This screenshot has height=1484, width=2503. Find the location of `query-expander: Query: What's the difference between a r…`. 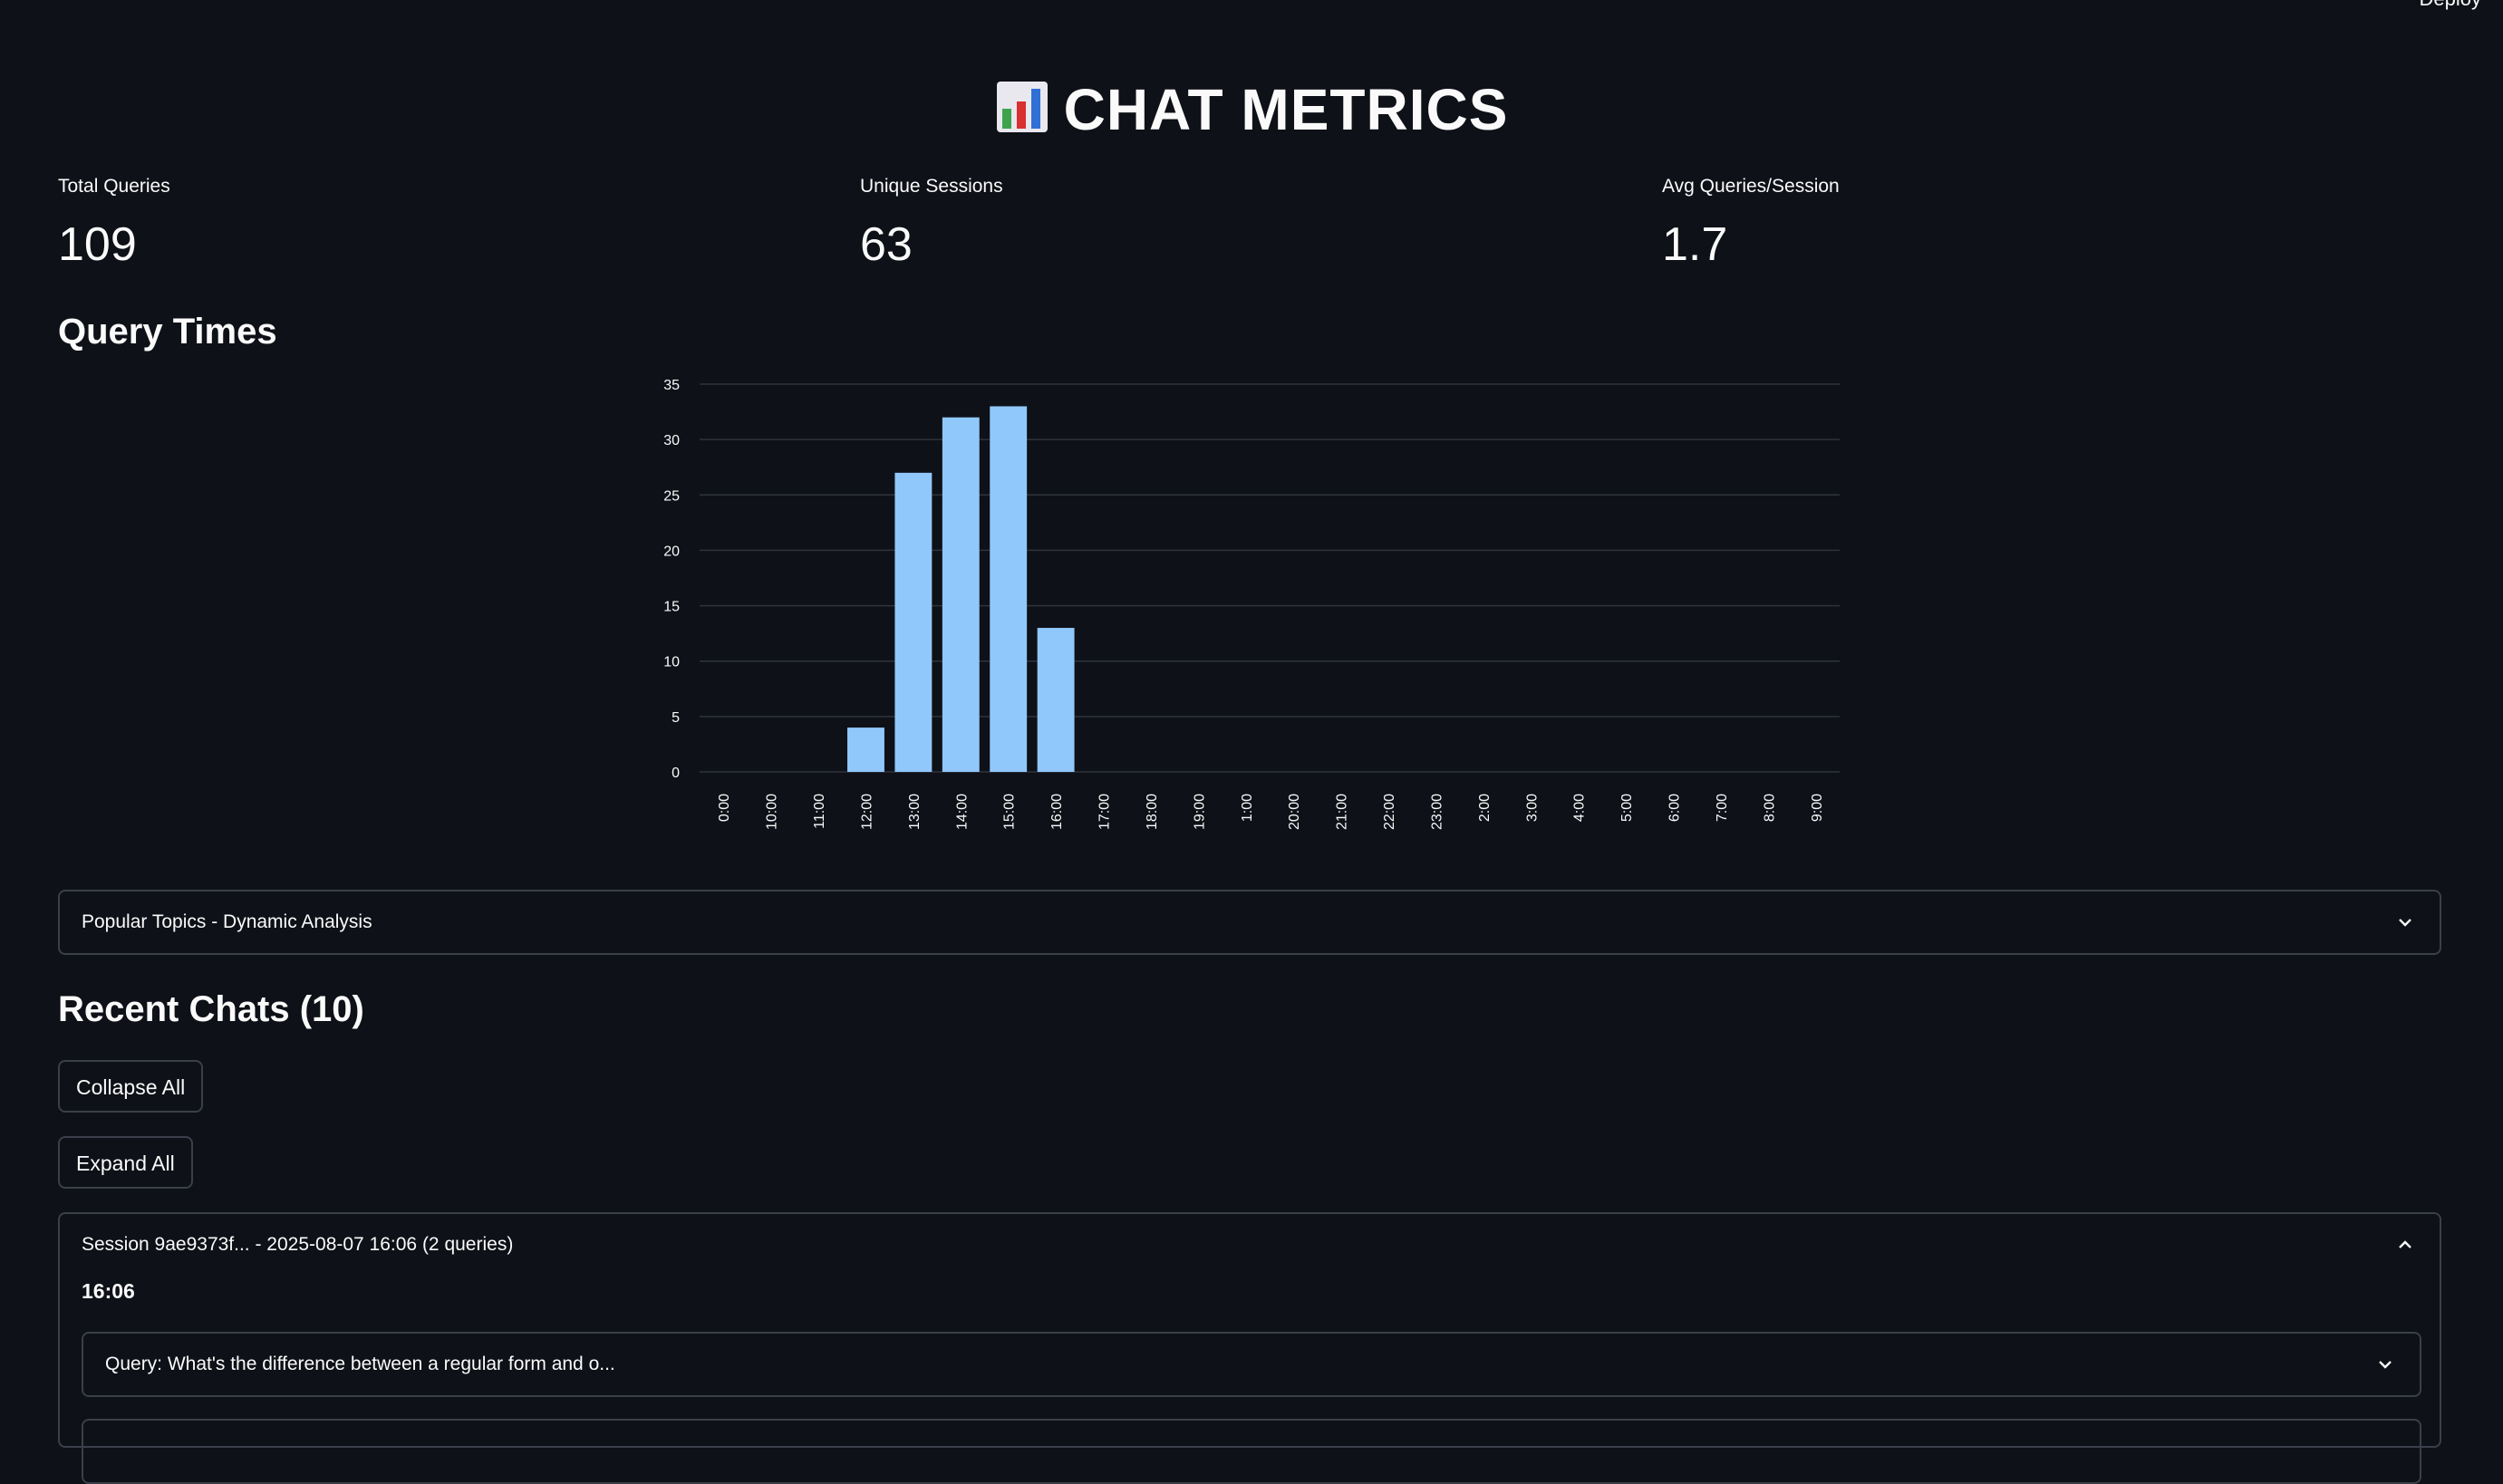

query-expander: Query: What's the difference between a r… is located at coordinates (1251, 1365).